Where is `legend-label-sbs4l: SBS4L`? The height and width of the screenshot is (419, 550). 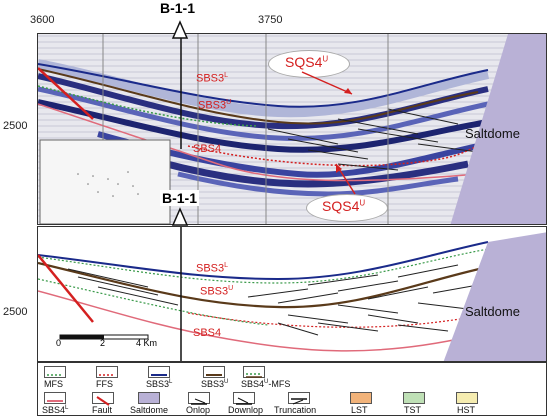
legend-label-sbs4l: SBS4L is located at coordinates (55, 410).